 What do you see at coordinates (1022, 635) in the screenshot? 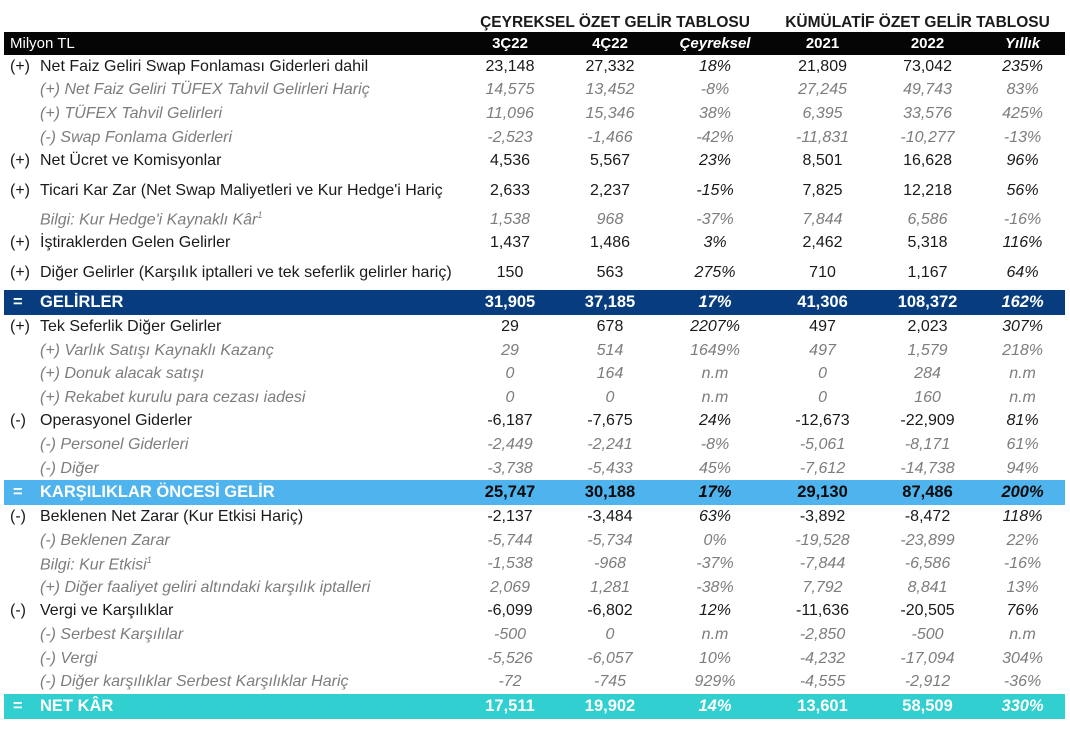
I see `value-yearly-change: n.m` at bounding box center [1022, 635].